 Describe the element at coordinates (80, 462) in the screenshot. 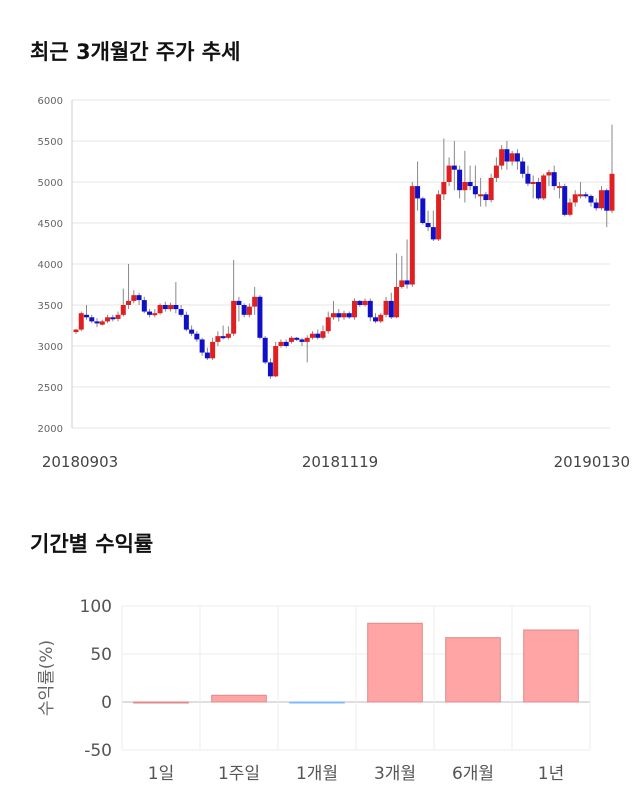

I see `x-tick-label: 20180903` at that location.